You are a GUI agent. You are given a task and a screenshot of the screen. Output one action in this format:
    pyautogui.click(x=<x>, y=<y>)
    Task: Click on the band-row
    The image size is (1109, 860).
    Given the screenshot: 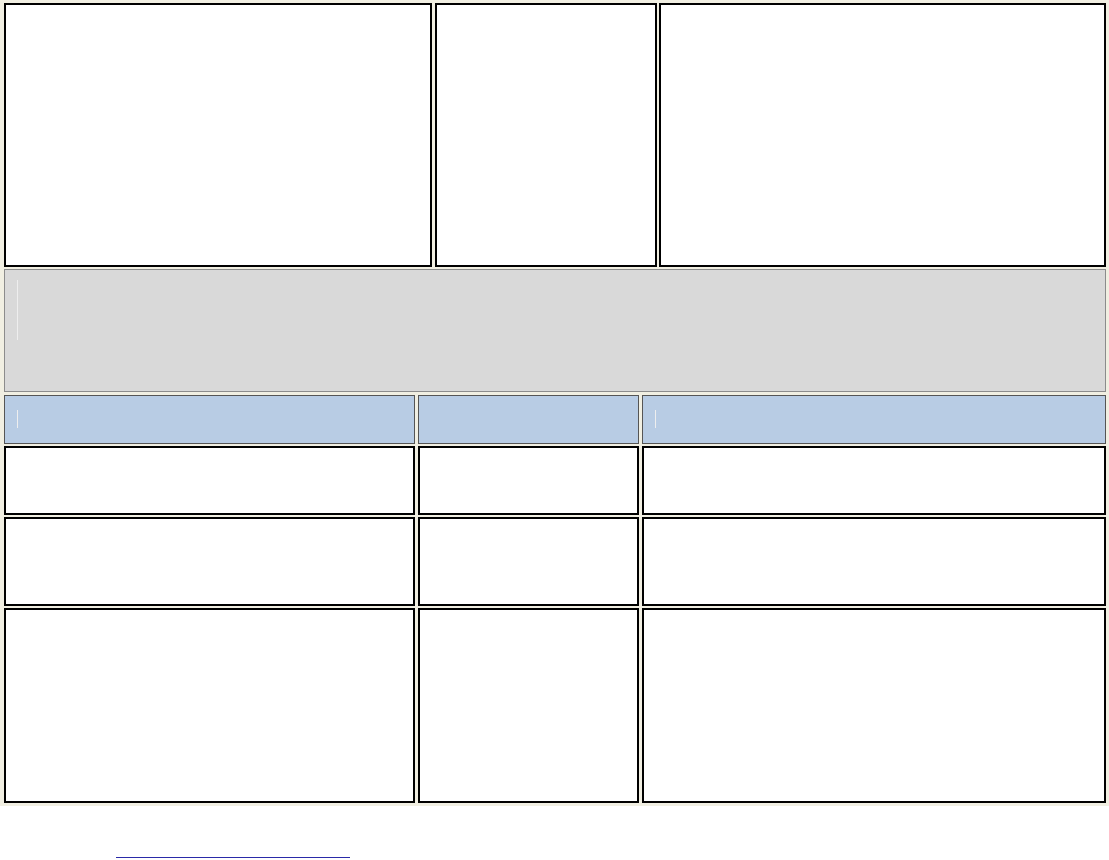 What is the action you would take?
    pyautogui.click(x=555, y=330)
    